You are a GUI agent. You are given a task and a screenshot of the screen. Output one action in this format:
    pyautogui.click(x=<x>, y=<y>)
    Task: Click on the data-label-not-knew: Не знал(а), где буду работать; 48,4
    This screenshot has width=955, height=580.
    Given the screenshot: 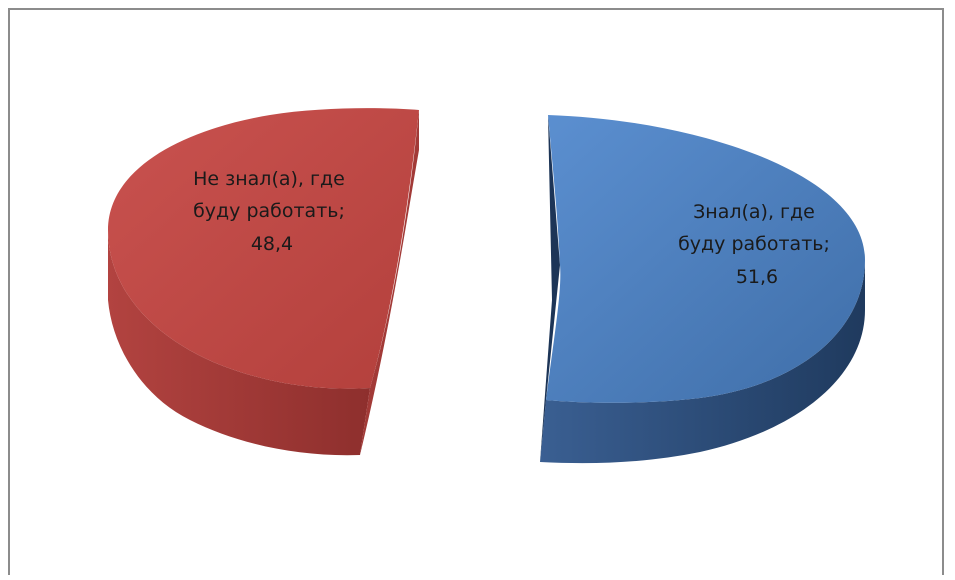 What is the action you would take?
    pyautogui.click(x=272, y=211)
    